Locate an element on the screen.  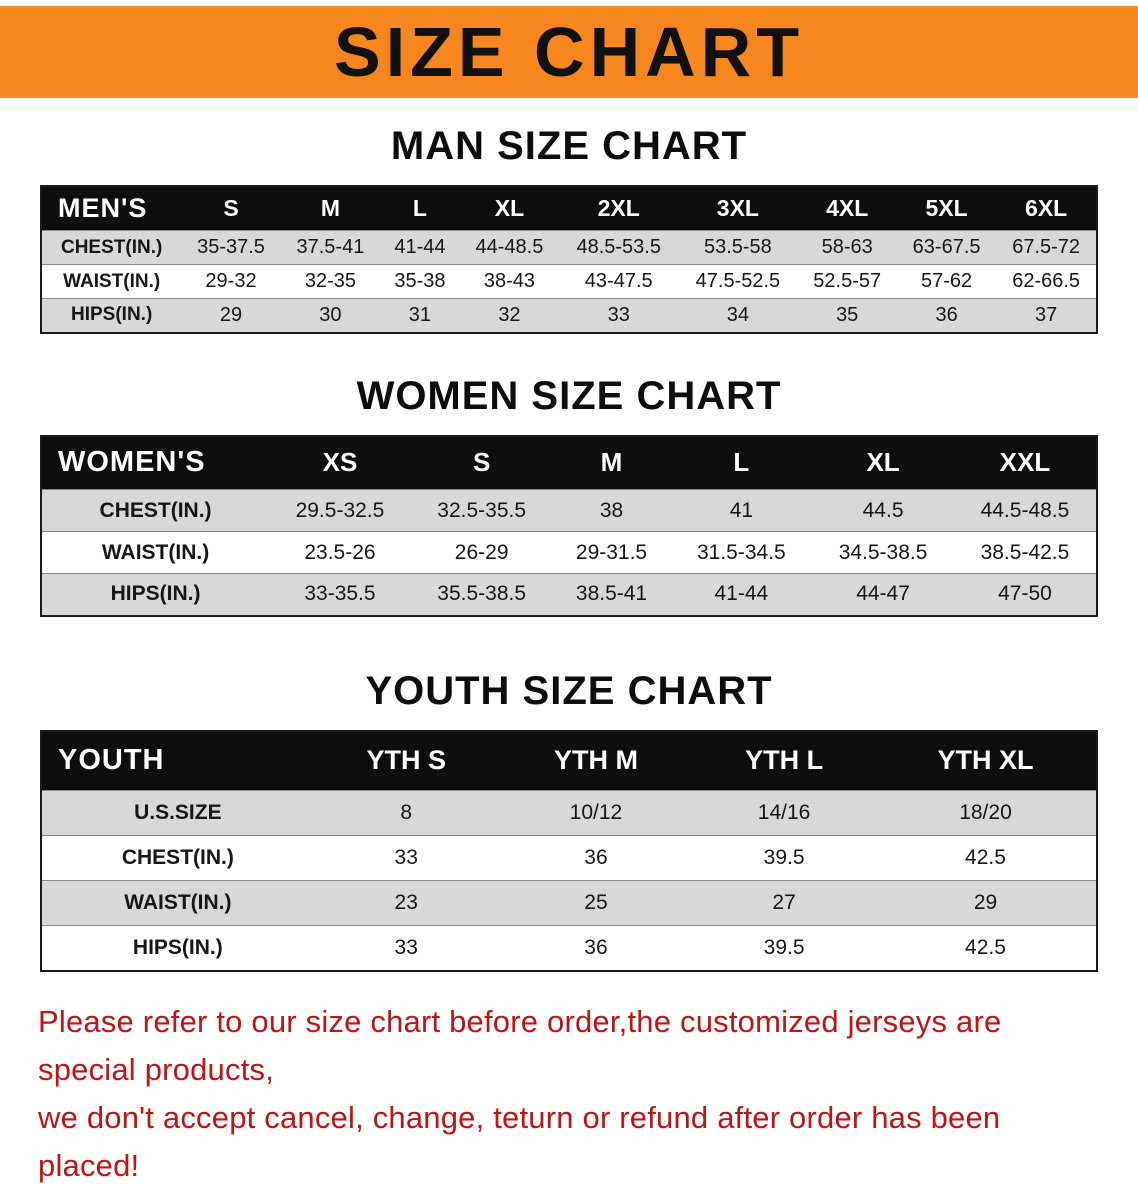
measurement-cell: 31.5-34.5 is located at coordinates (741, 552).